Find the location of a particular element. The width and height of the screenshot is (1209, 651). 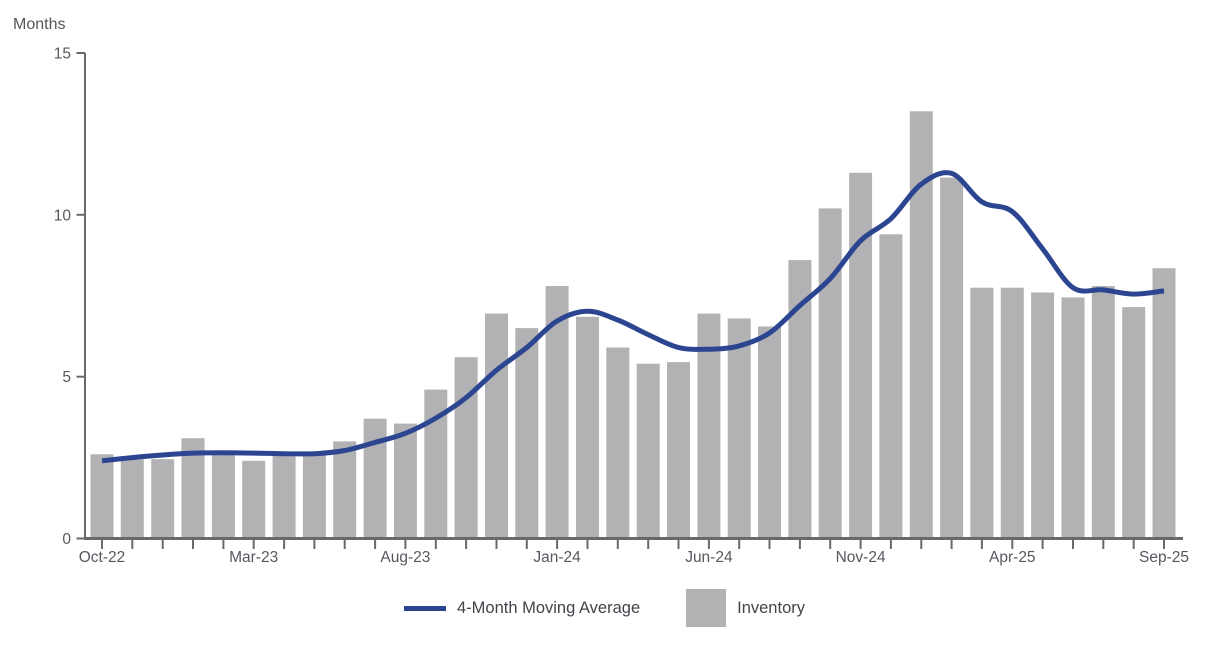

y-tick-label-10: 10 is located at coordinates (63, 215).